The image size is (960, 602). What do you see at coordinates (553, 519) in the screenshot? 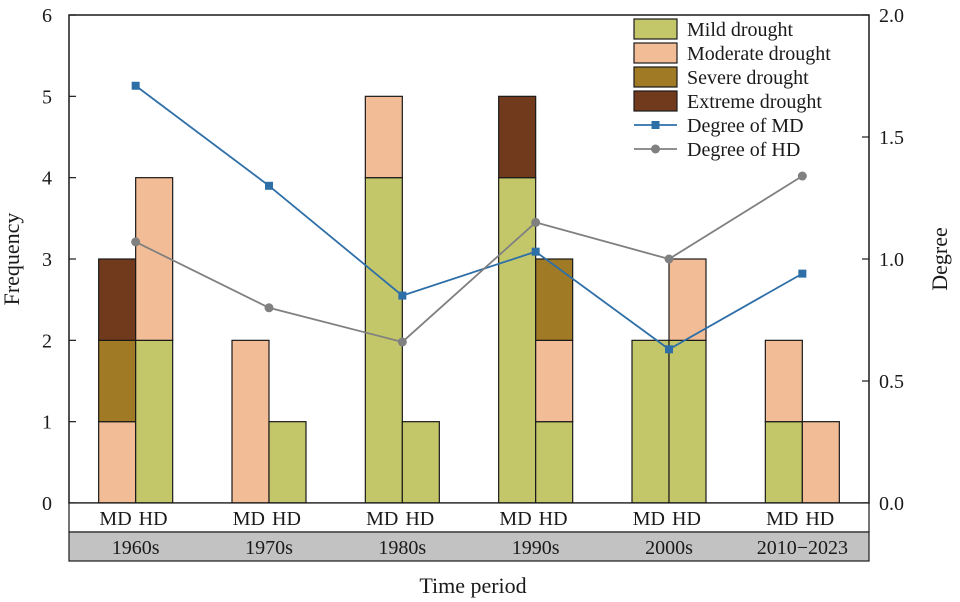
I see `group-label-hd-4: HD` at bounding box center [553, 519].